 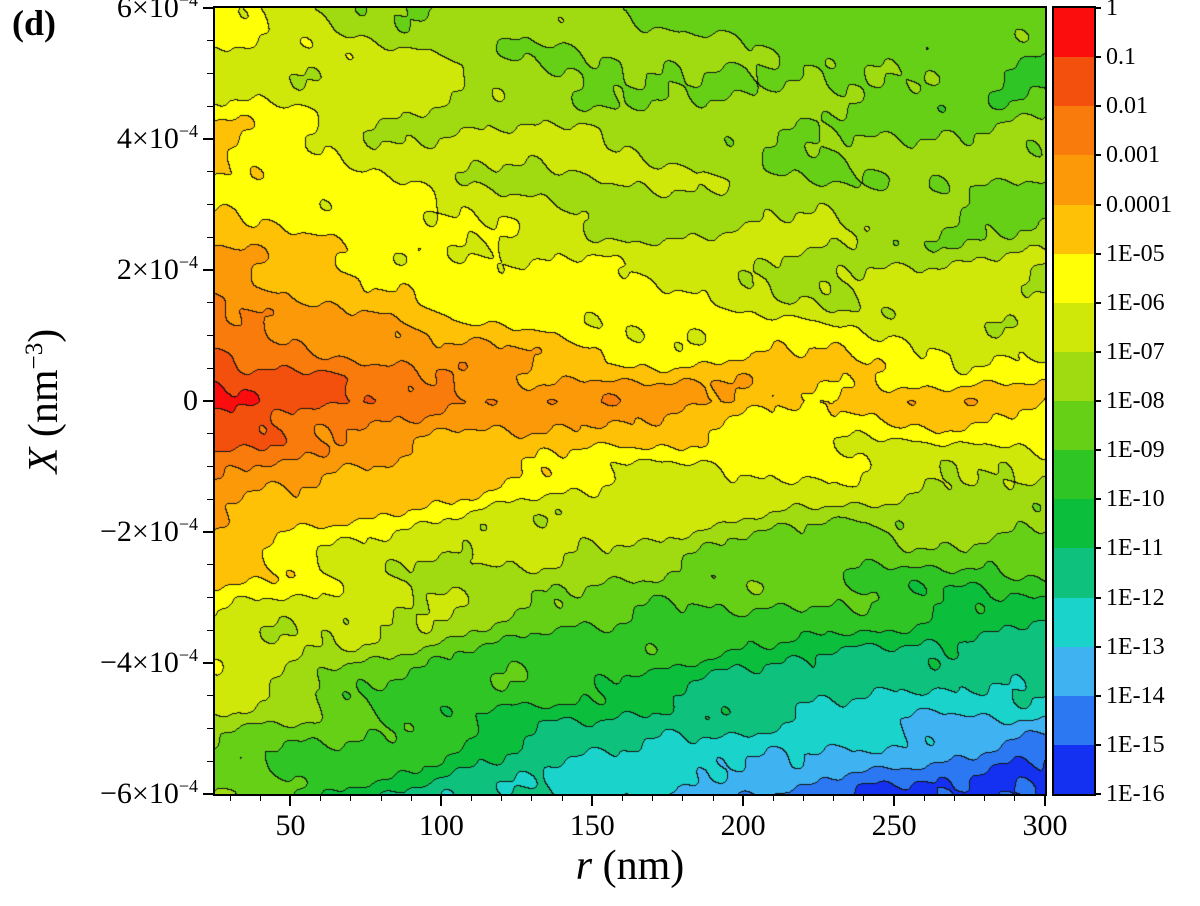 I want to click on colorbar-tick-label: 1E-16, so click(x=1135, y=794).